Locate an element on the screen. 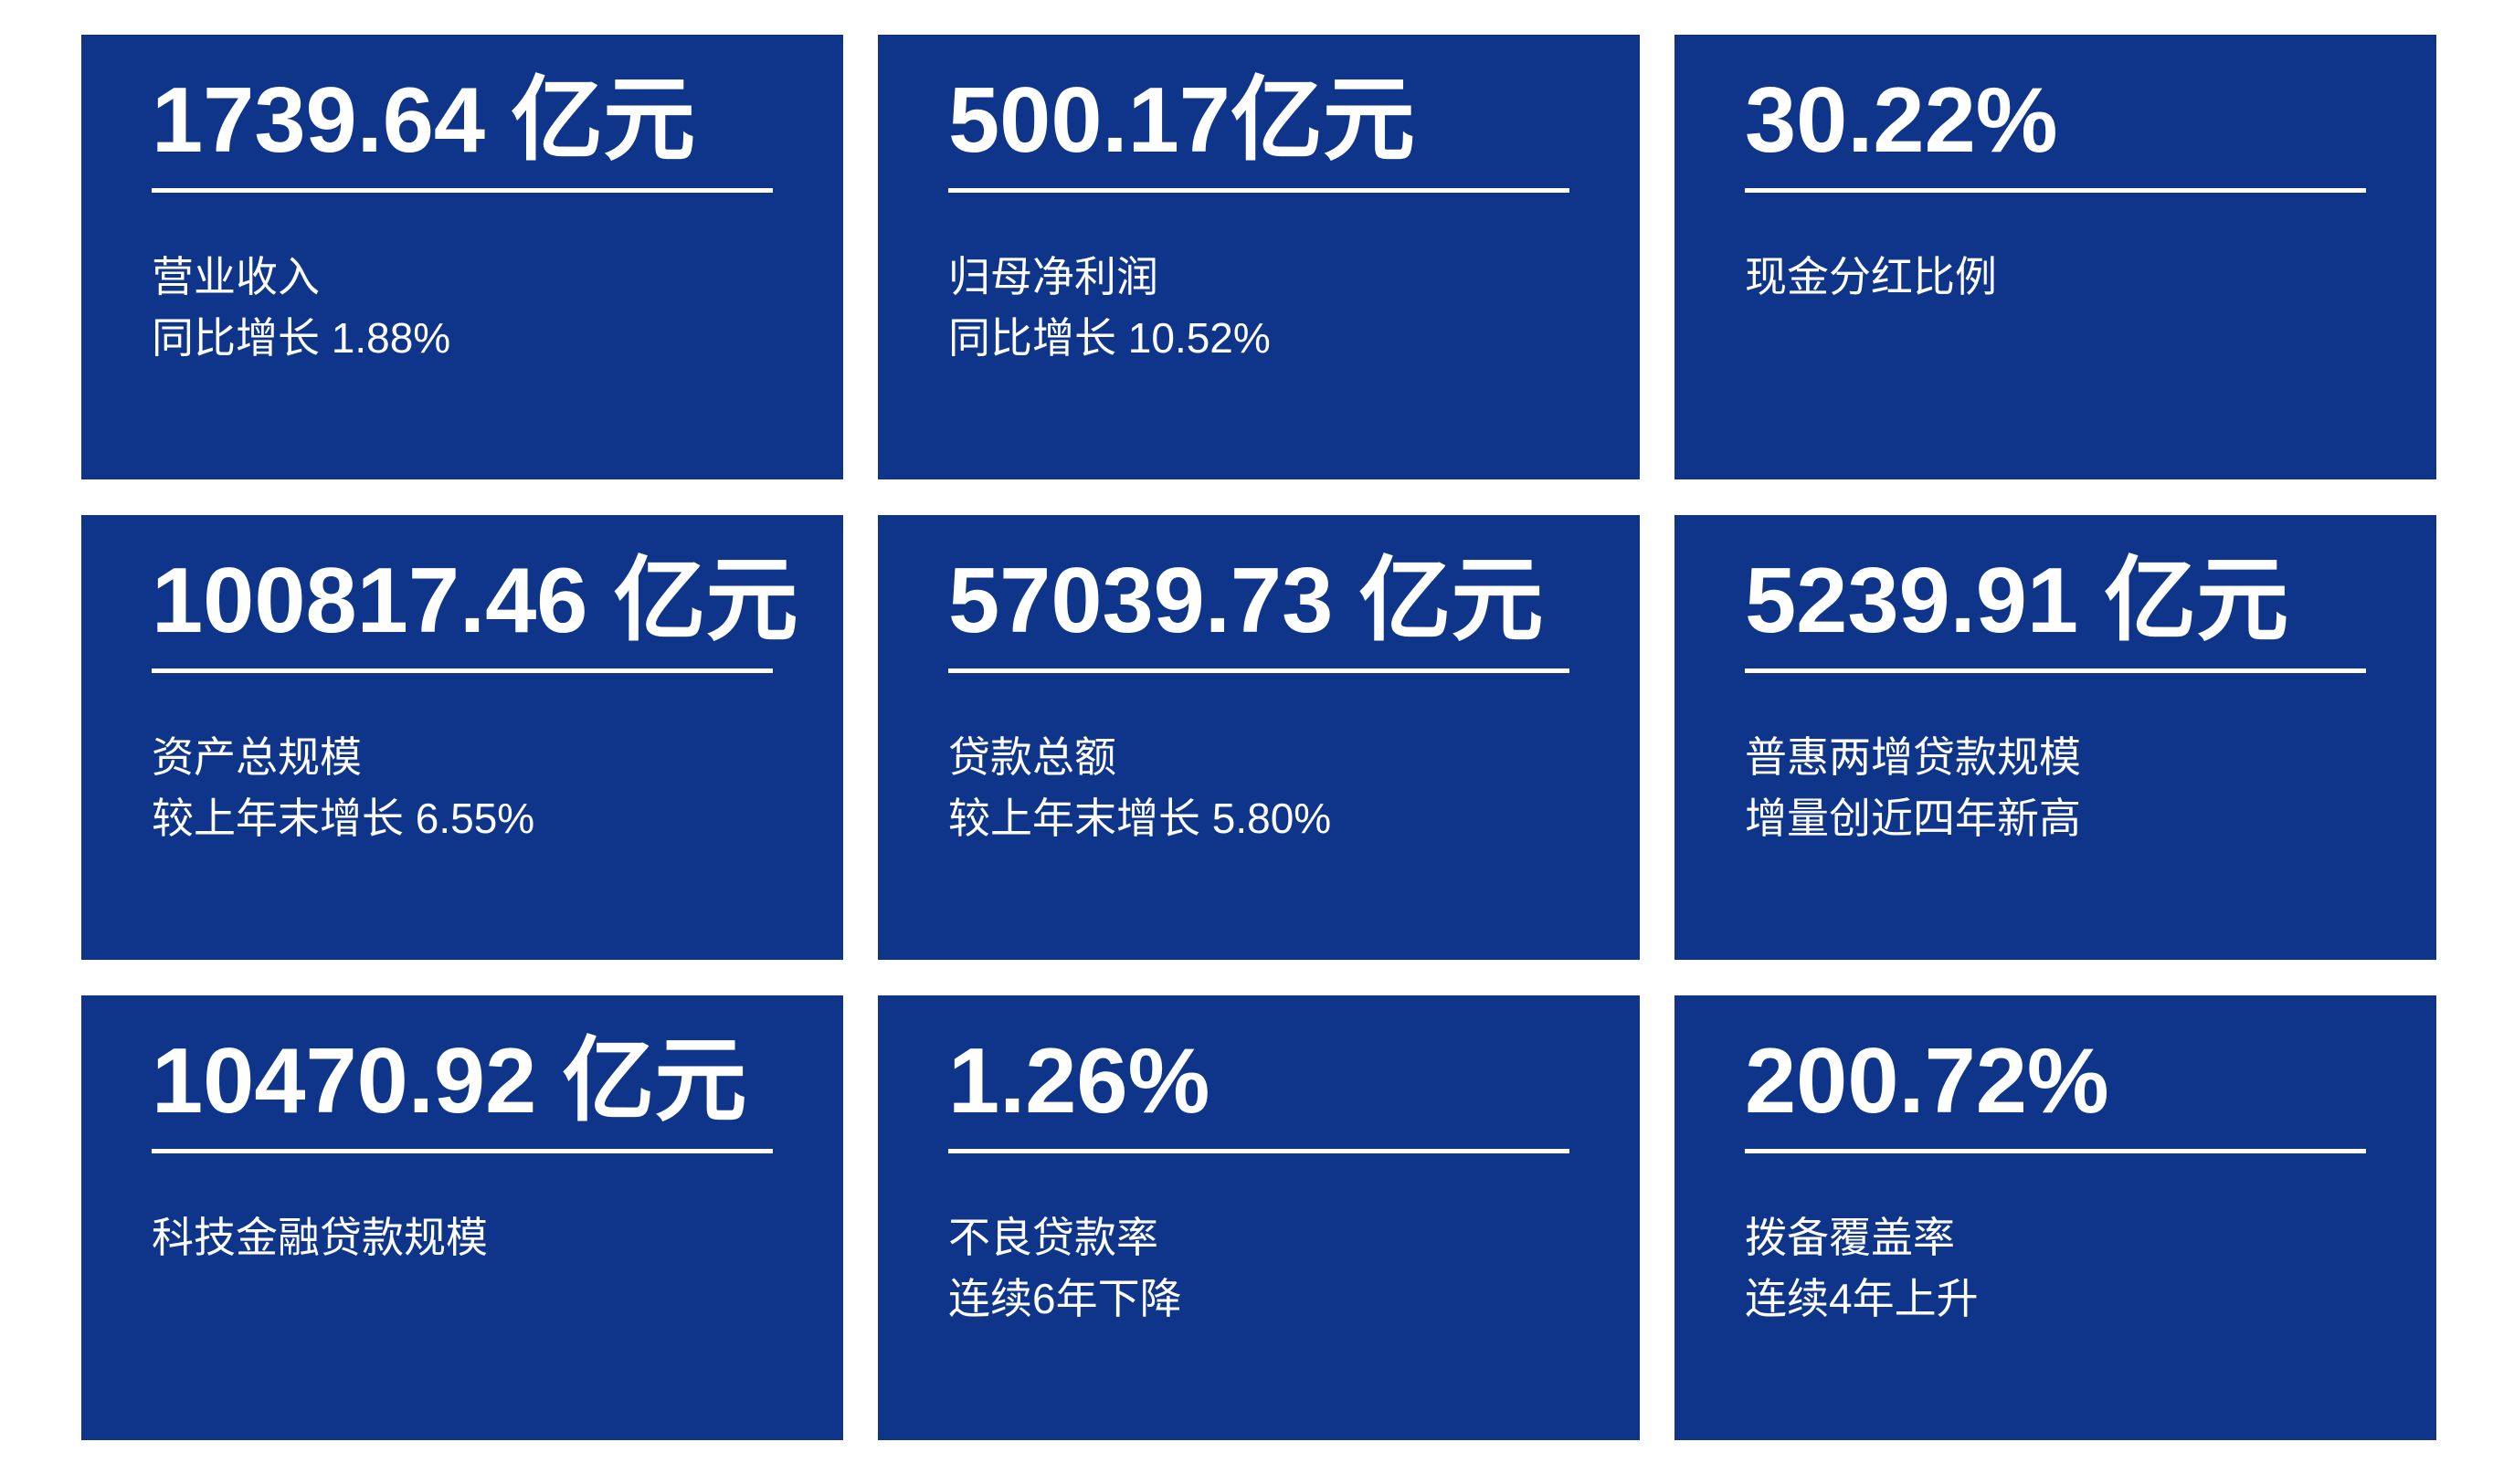 This screenshot has width=2514, height=1484. kpi-card-npl-ratio: 1.26% 不良贷款率 连续6年下降 is located at coordinates (1259, 1217).